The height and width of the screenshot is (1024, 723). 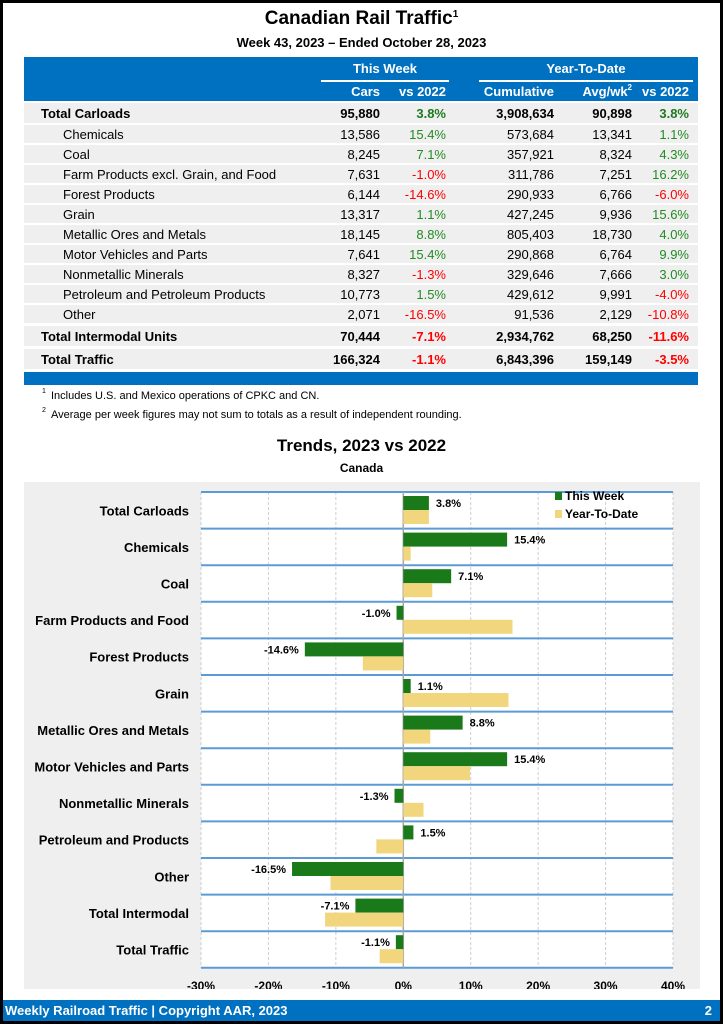 I want to click on cell-cars: 18,145, so click(x=360, y=234).